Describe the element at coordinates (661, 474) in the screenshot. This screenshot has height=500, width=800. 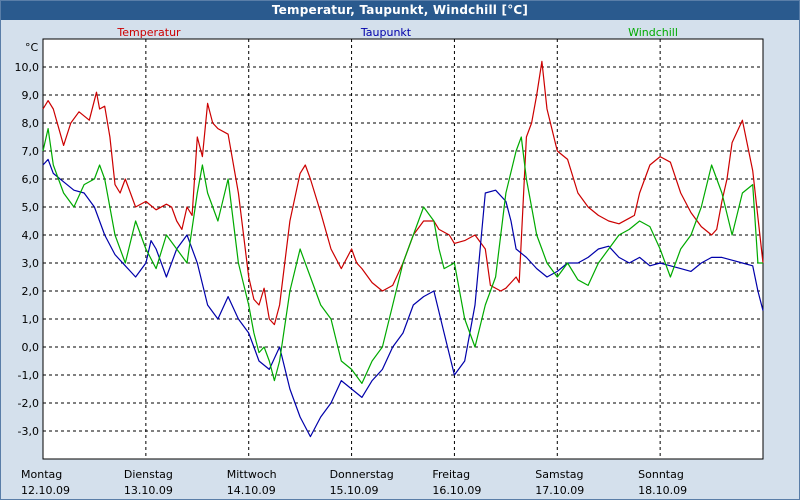
I see `x-tick-day: Sonntag` at that location.